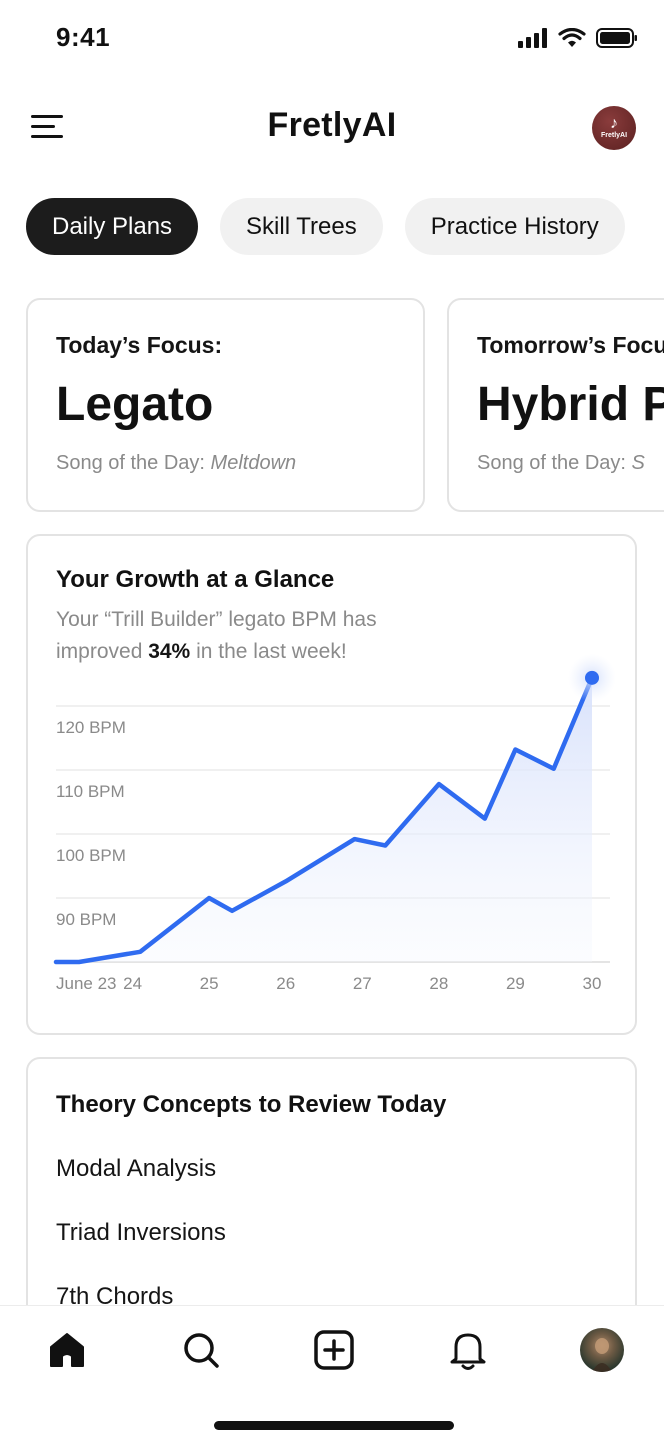  Describe the element at coordinates (132, 983) in the screenshot. I see `x-tick-label: 24` at that location.